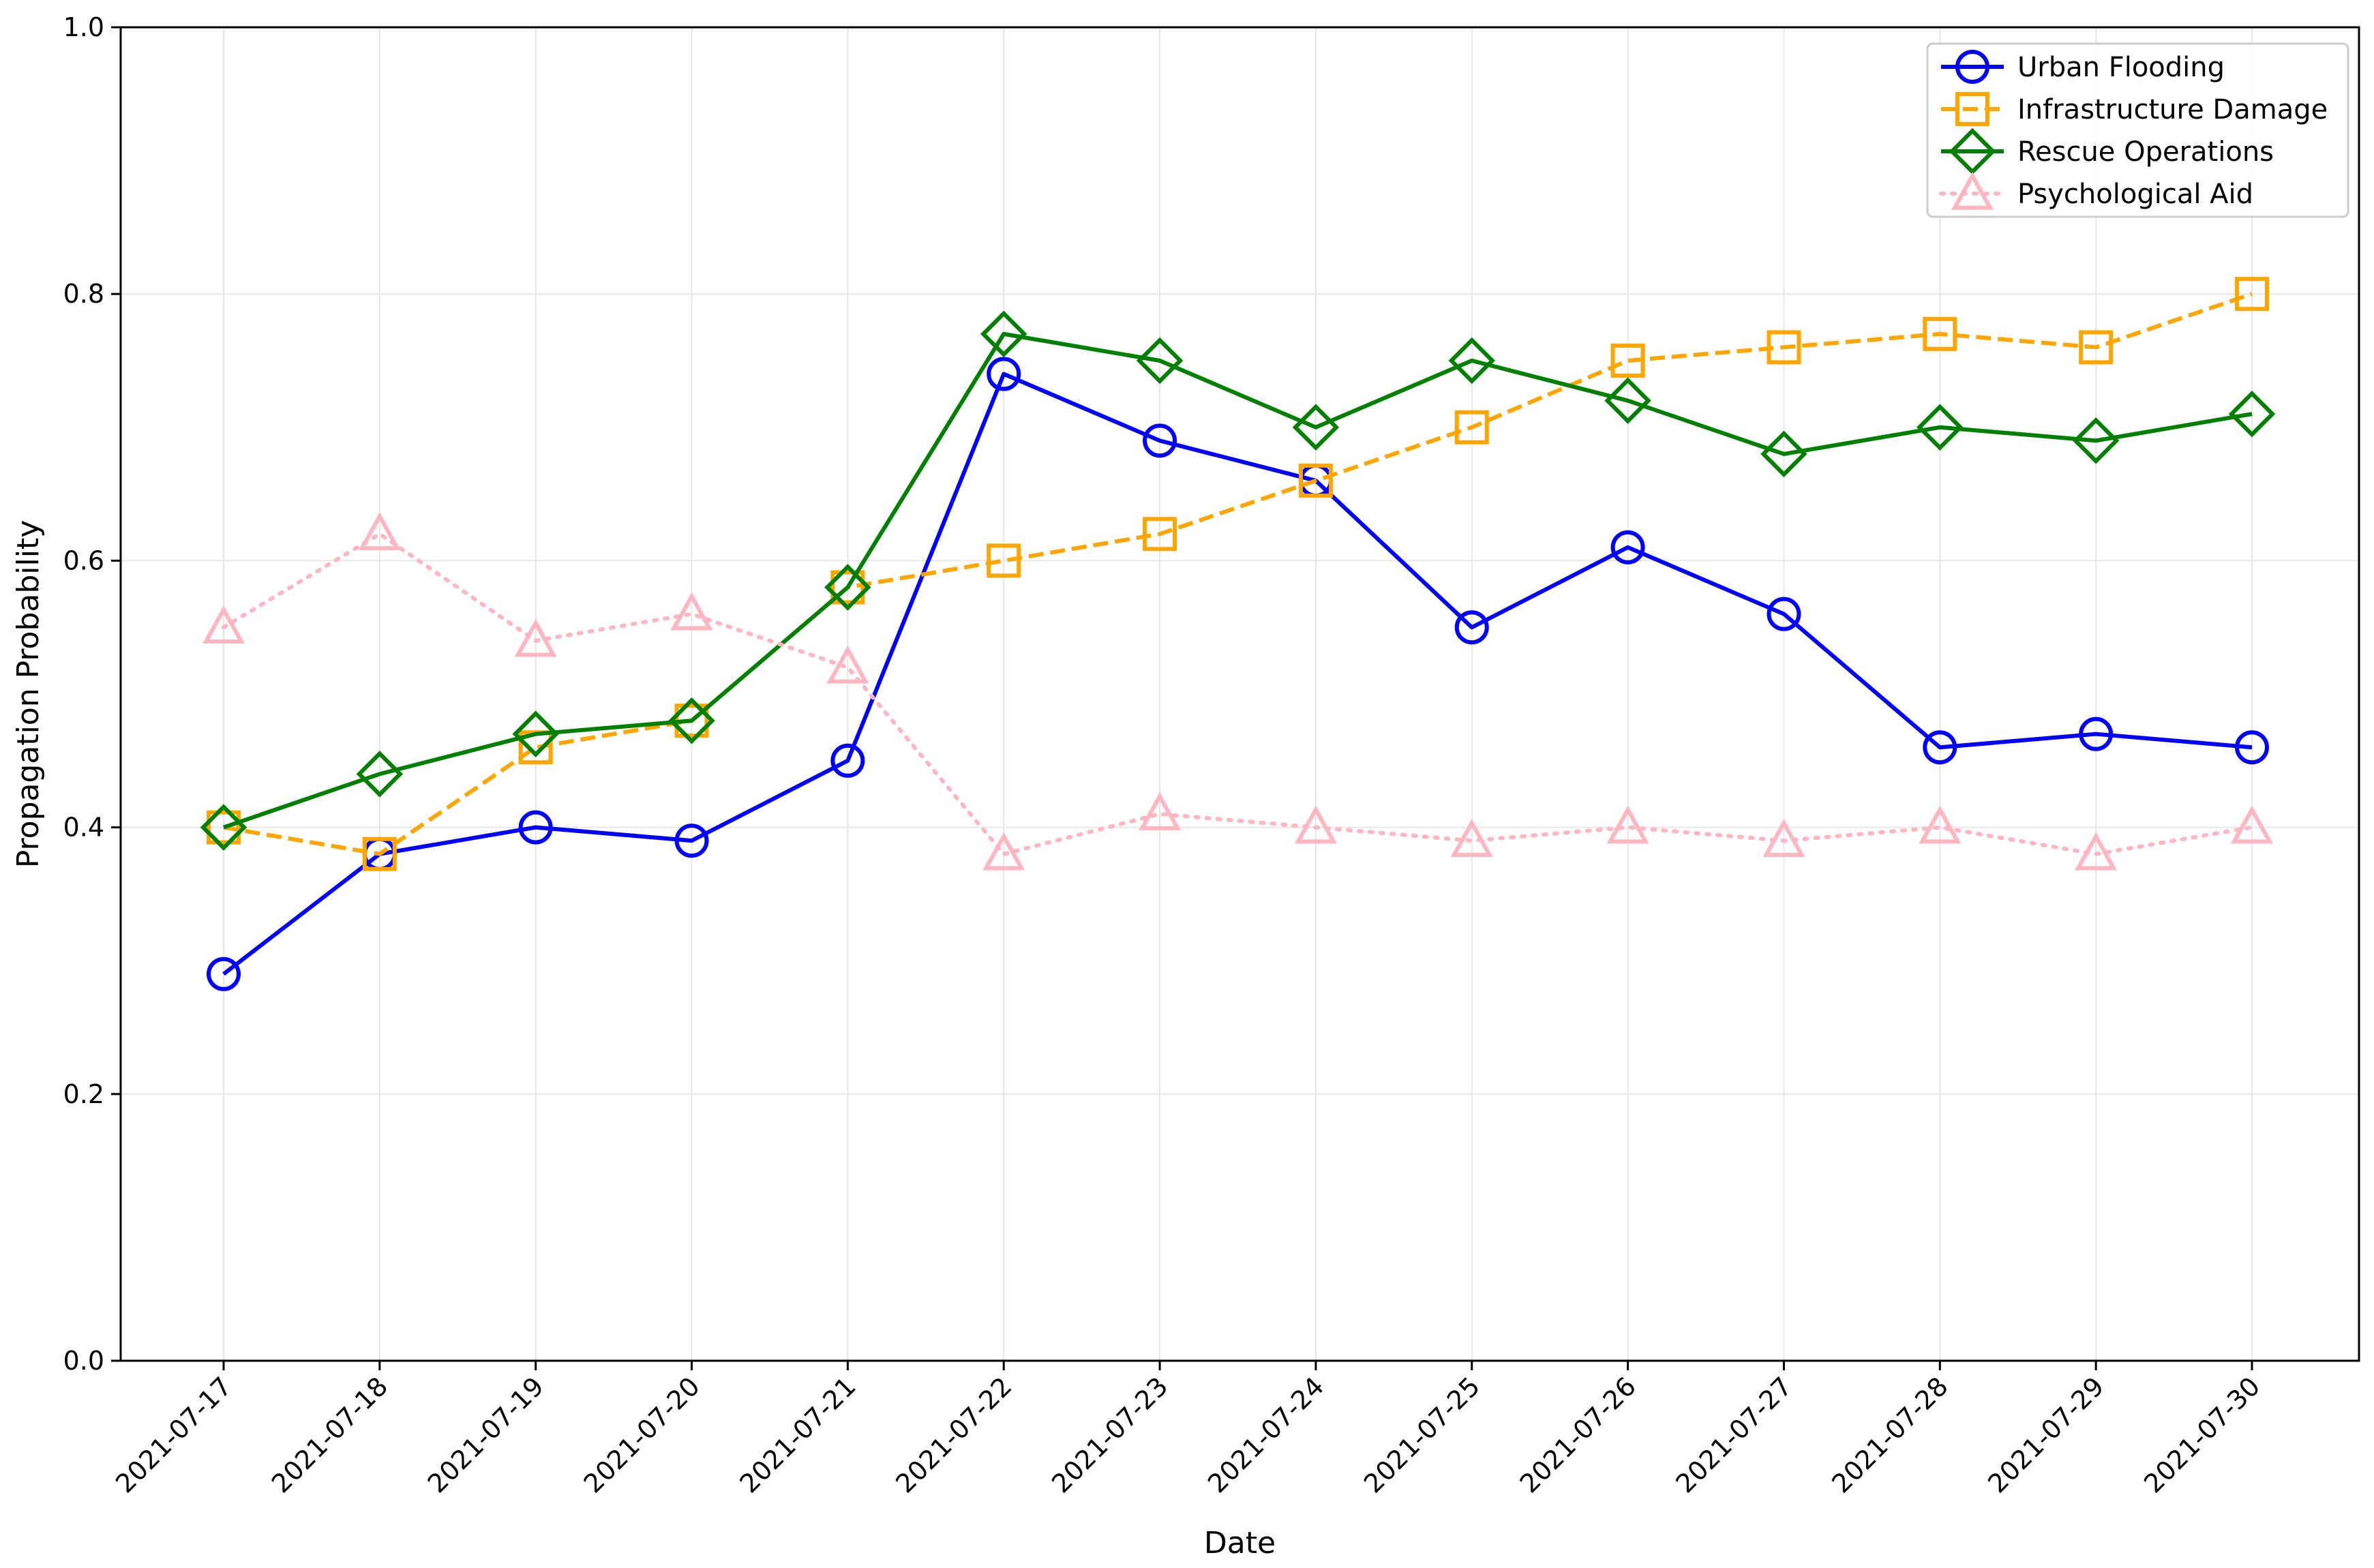 Image resolution: width=2374 pixels, height=1568 pixels. What do you see at coordinates (1240, 1543) in the screenshot?
I see `x-axis-label: Date` at bounding box center [1240, 1543].